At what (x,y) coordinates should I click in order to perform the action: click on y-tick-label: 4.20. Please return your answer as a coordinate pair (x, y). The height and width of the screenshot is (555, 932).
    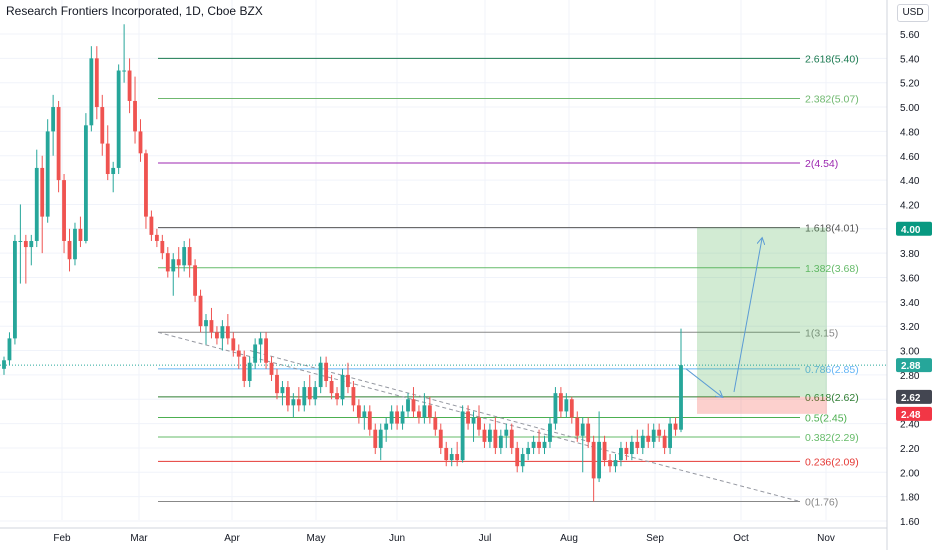
    Looking at the image, I should click on (910, 205).